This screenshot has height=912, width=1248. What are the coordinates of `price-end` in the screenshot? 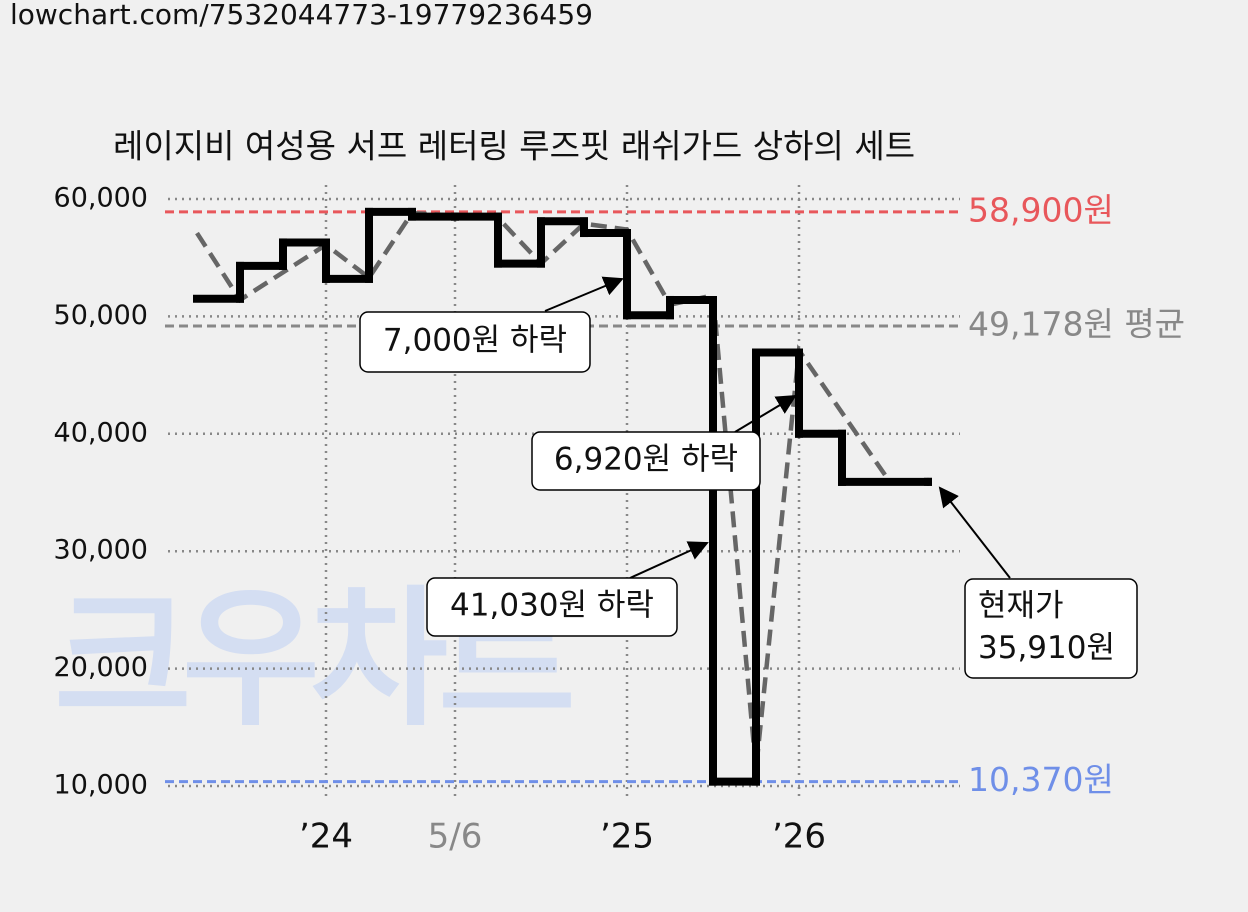 It's located at (928, 481).